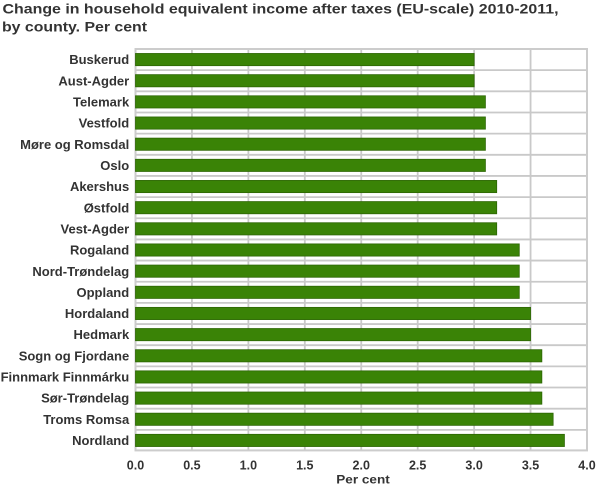 The width and height of the screenshot is (610, 493). I want to click on svg-text: Nord-Trøndelag, so click(80, 271).